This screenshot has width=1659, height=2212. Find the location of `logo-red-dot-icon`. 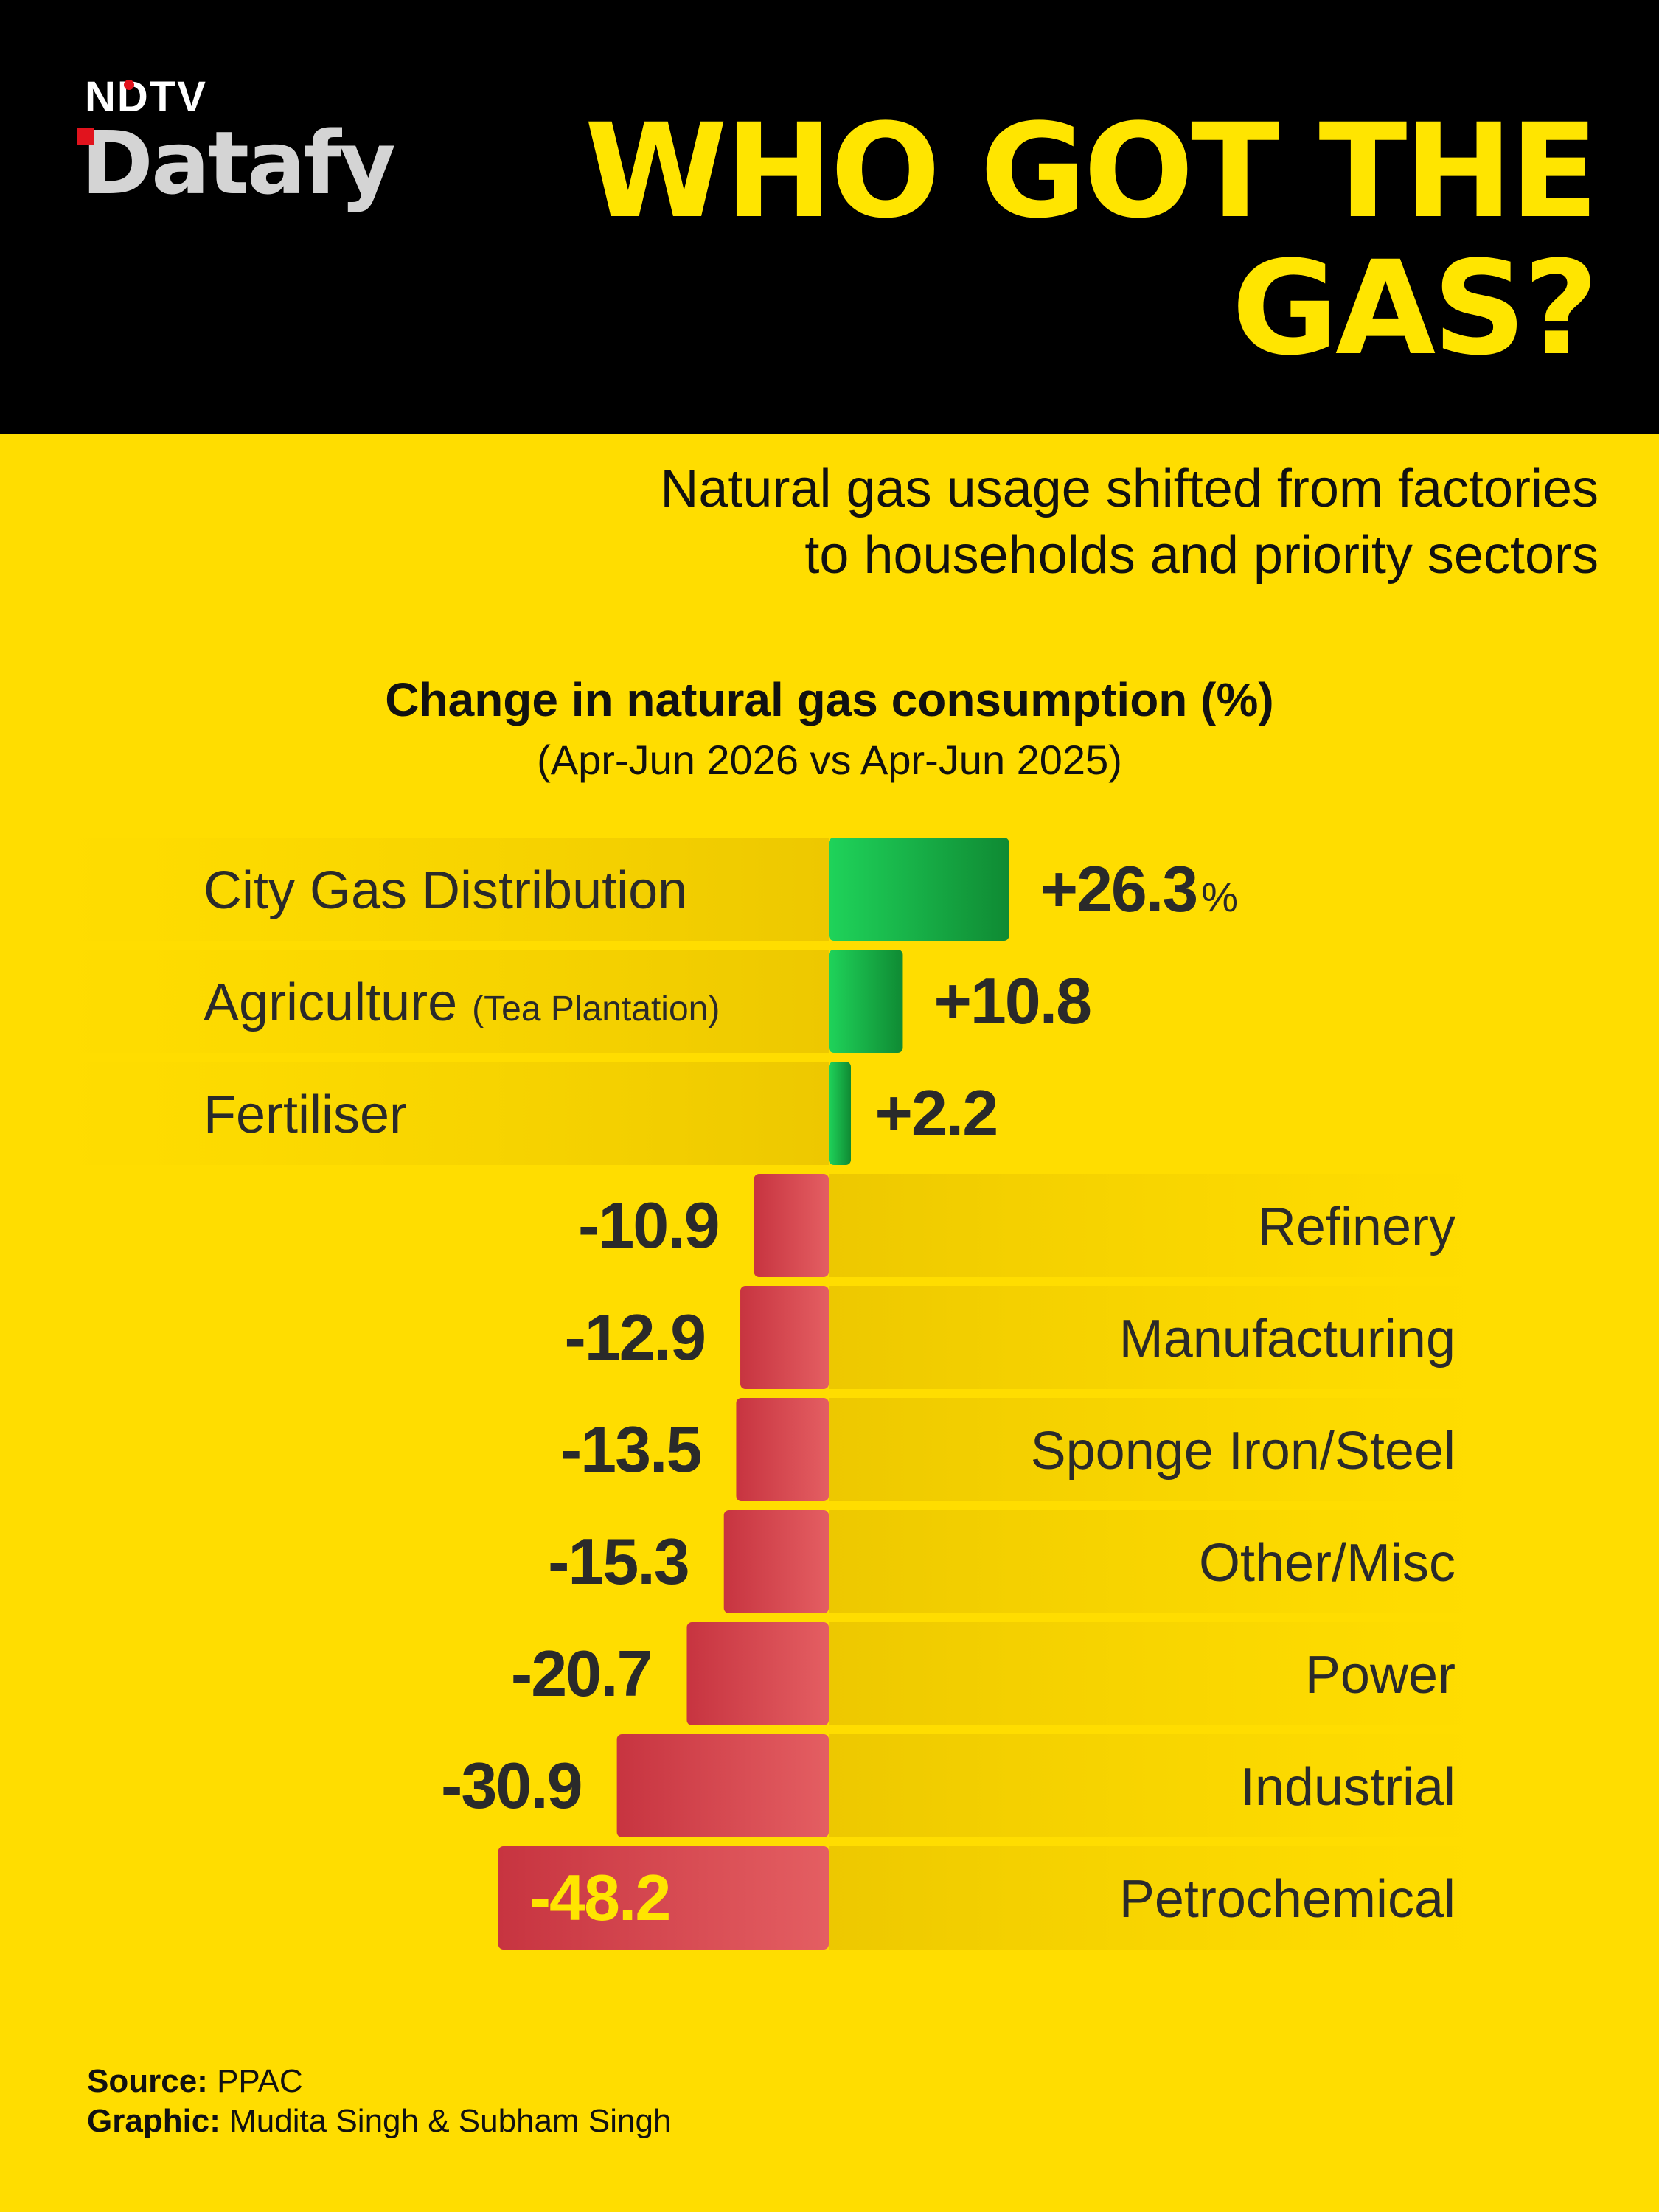

logo-red-dot-icon is located at coordinates (129, 85).